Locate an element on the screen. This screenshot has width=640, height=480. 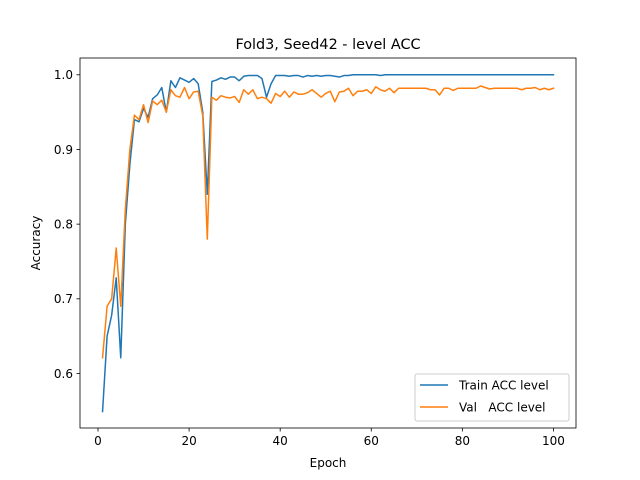
y-tick-label: 0.7 is located at coordinates (63, 299).